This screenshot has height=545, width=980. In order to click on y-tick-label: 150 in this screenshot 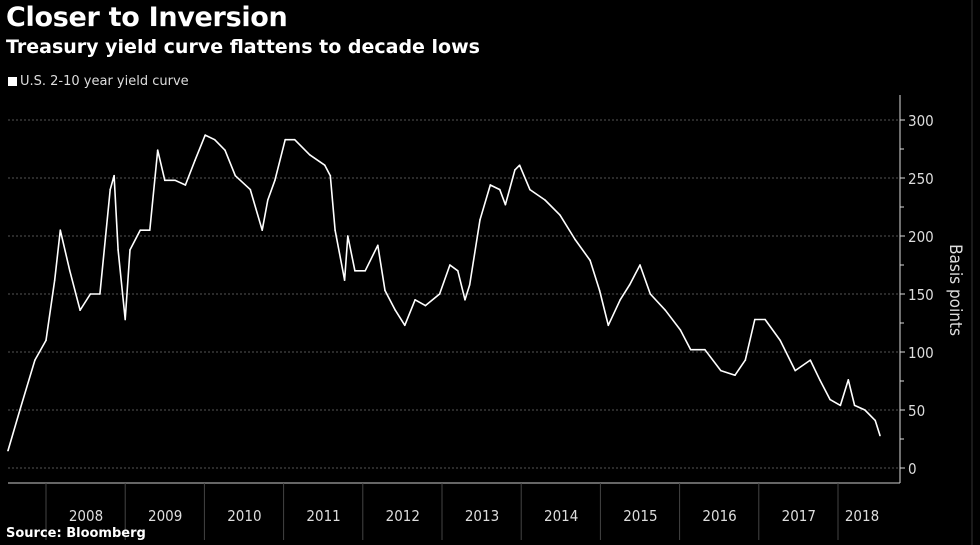, I will do `click(921, 295)`.